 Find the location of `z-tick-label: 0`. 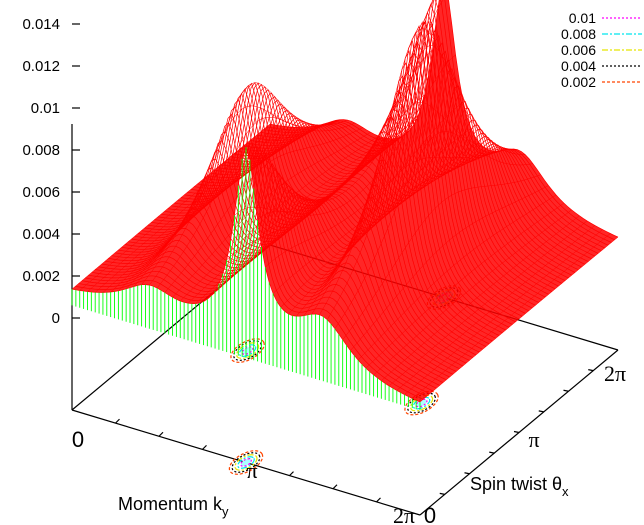

z-tick-label: 0 is located at coordinates (56, 318).